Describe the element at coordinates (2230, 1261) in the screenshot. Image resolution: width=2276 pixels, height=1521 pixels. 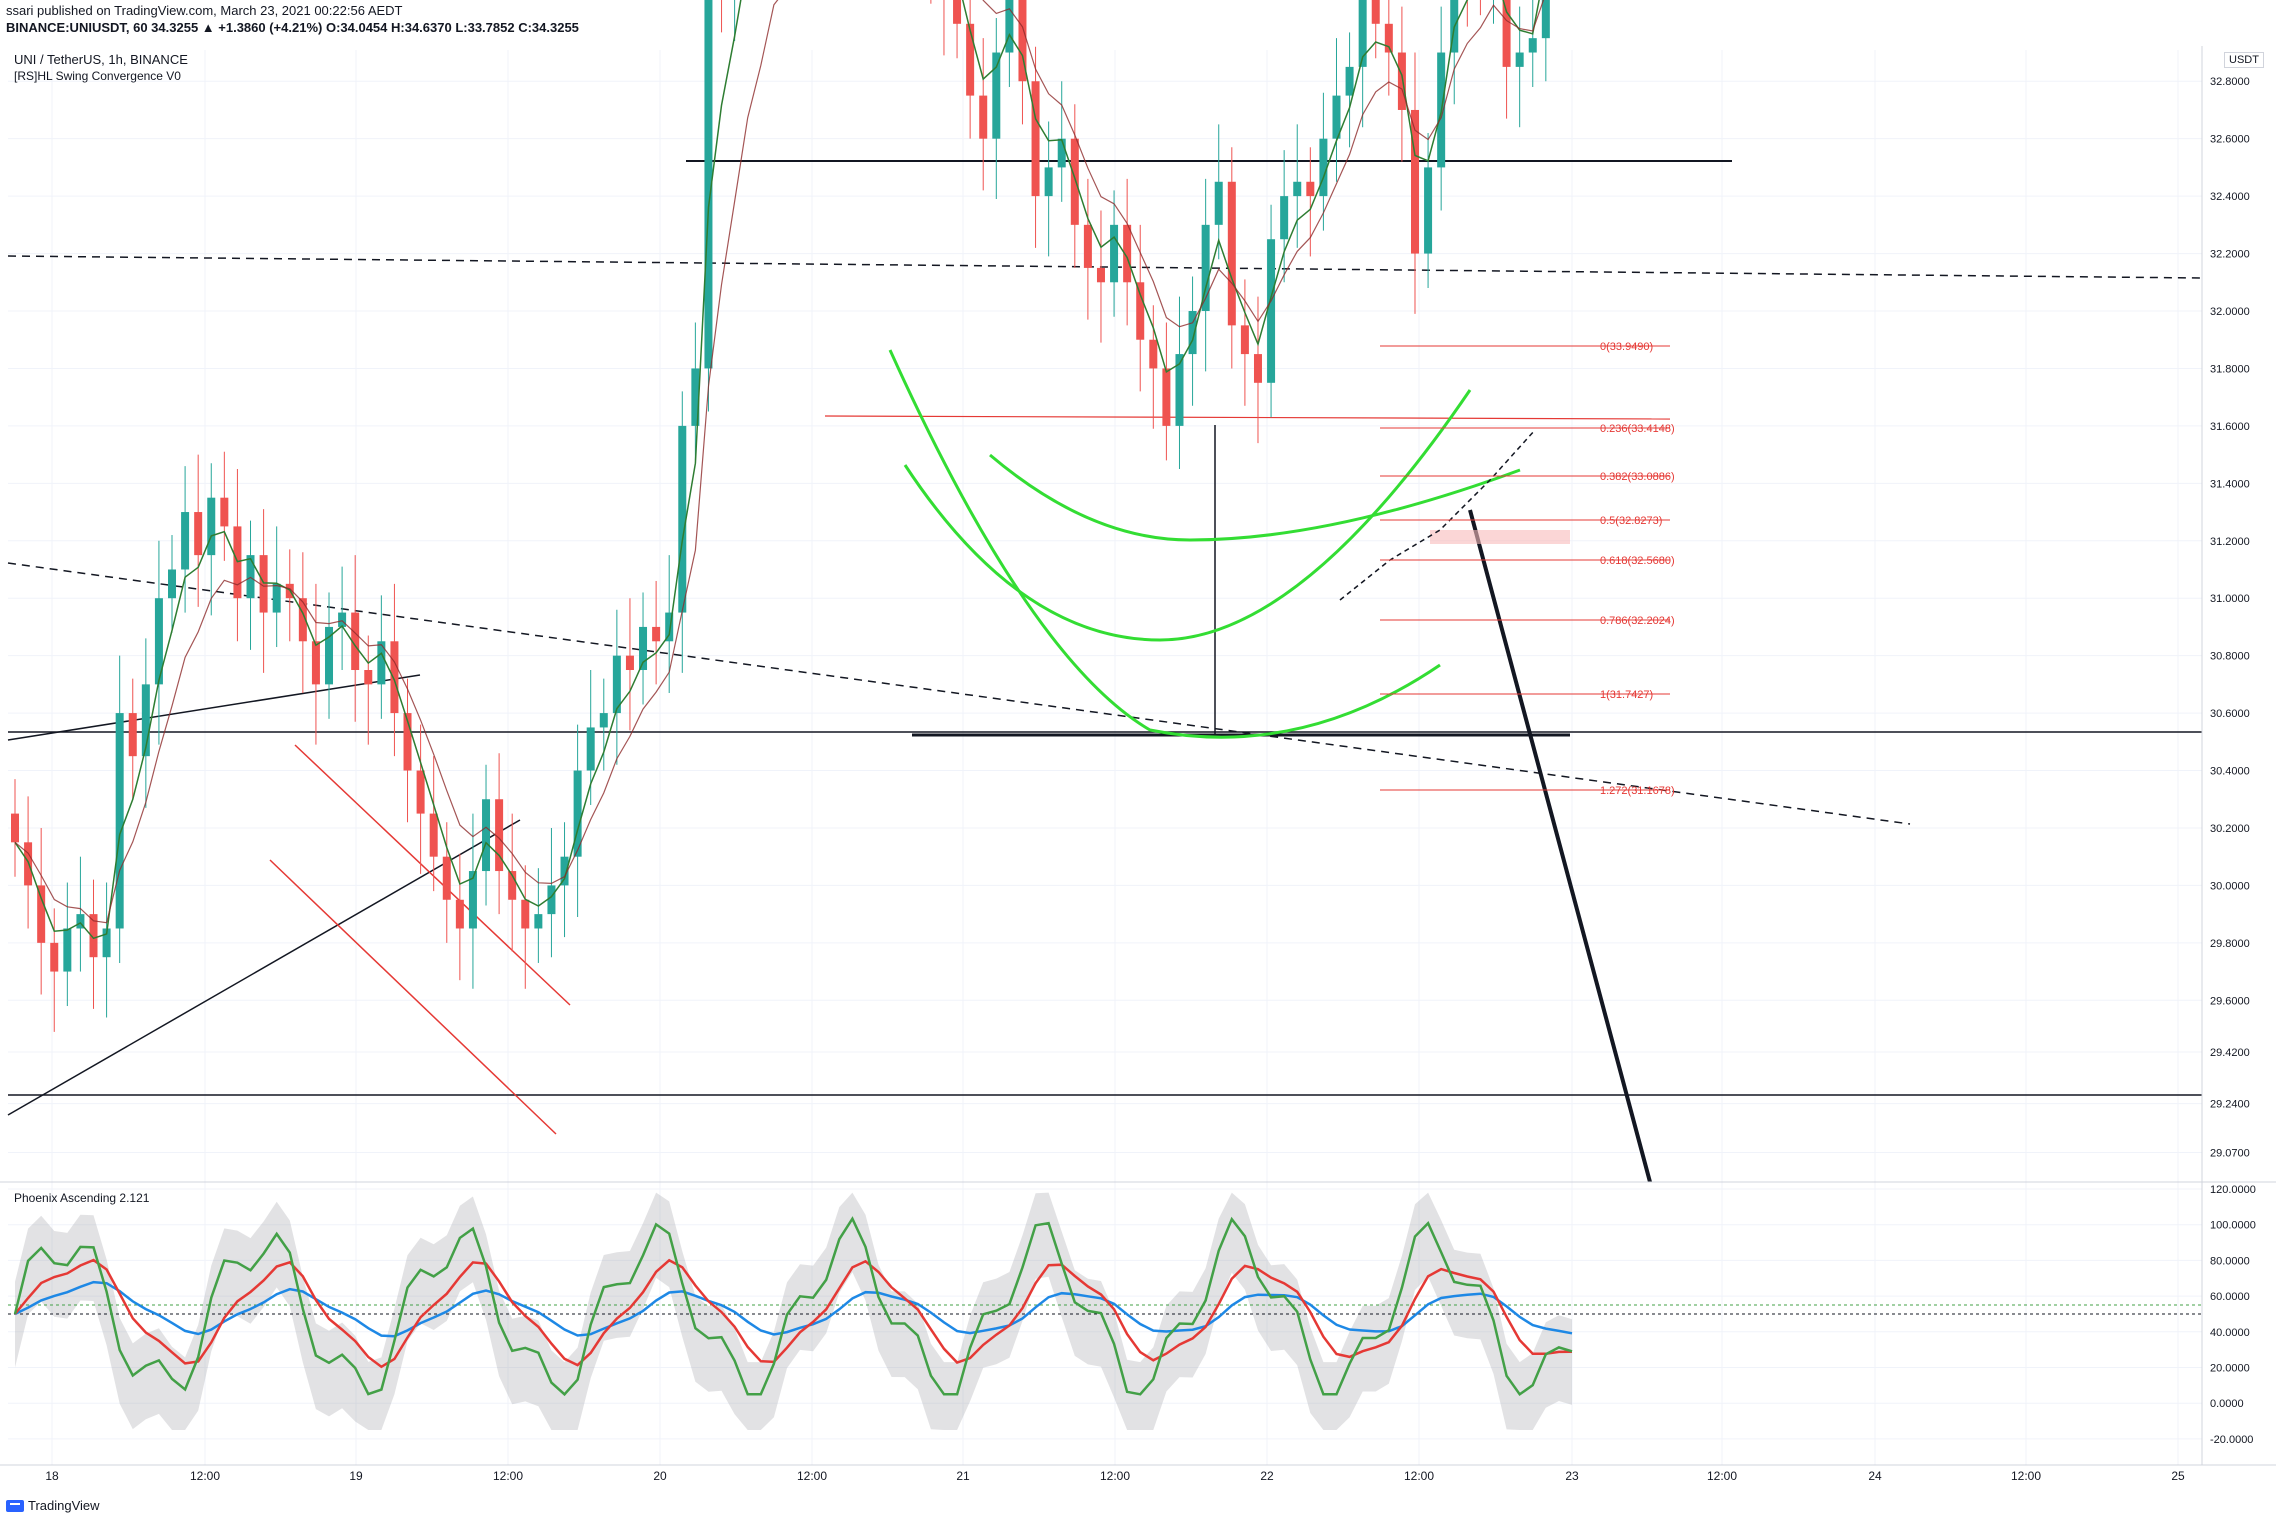
I see `osc-tick-label: 80.0000` at that location.